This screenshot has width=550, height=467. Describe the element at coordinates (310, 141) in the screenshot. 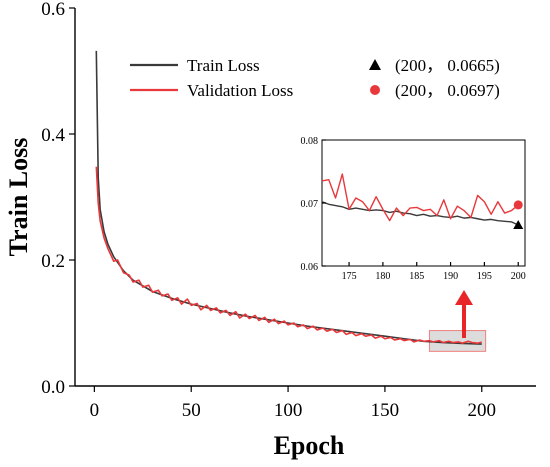

I see `inset-y-tick-label: 0.08` at that location.